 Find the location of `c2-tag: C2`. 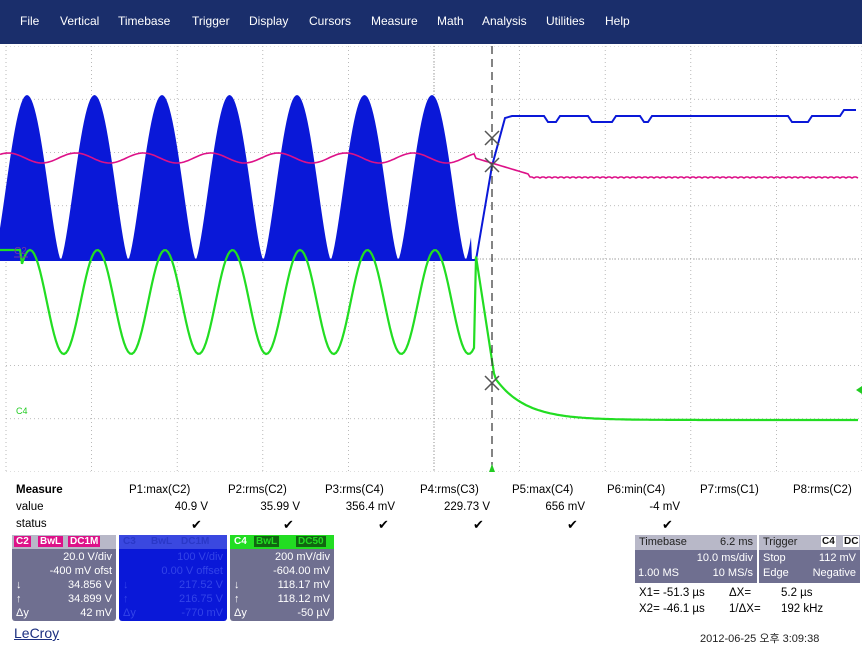

c2-tag: C2 is located at coordinates (22, 541).